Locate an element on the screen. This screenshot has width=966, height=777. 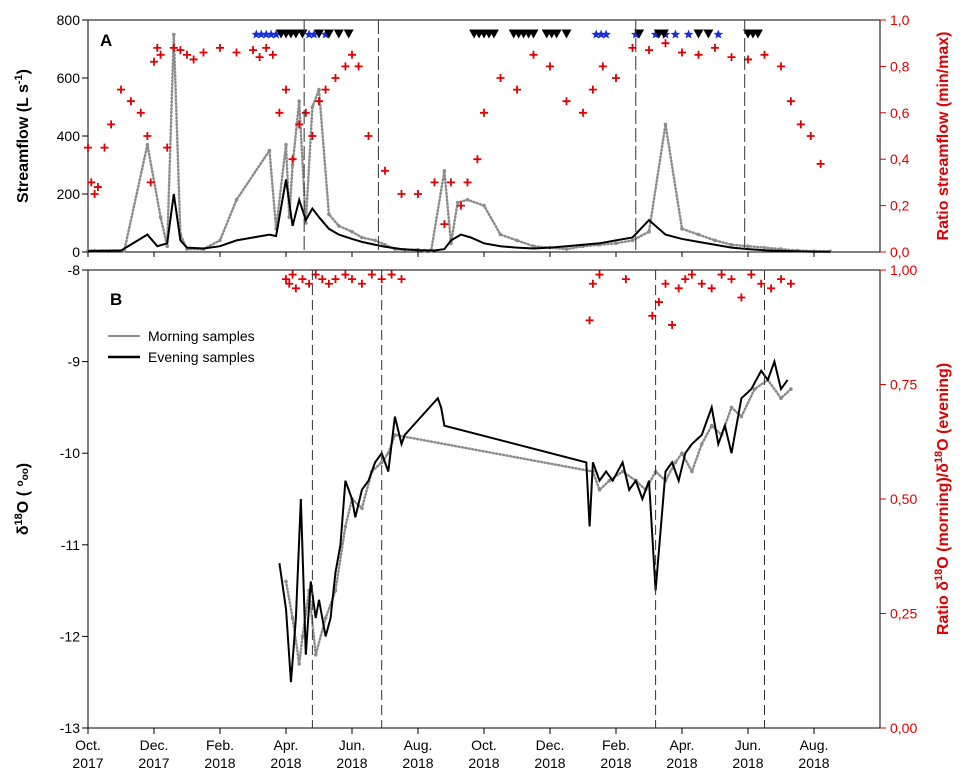
x-tick-month: Oct. is located at coordinates (484, 745).